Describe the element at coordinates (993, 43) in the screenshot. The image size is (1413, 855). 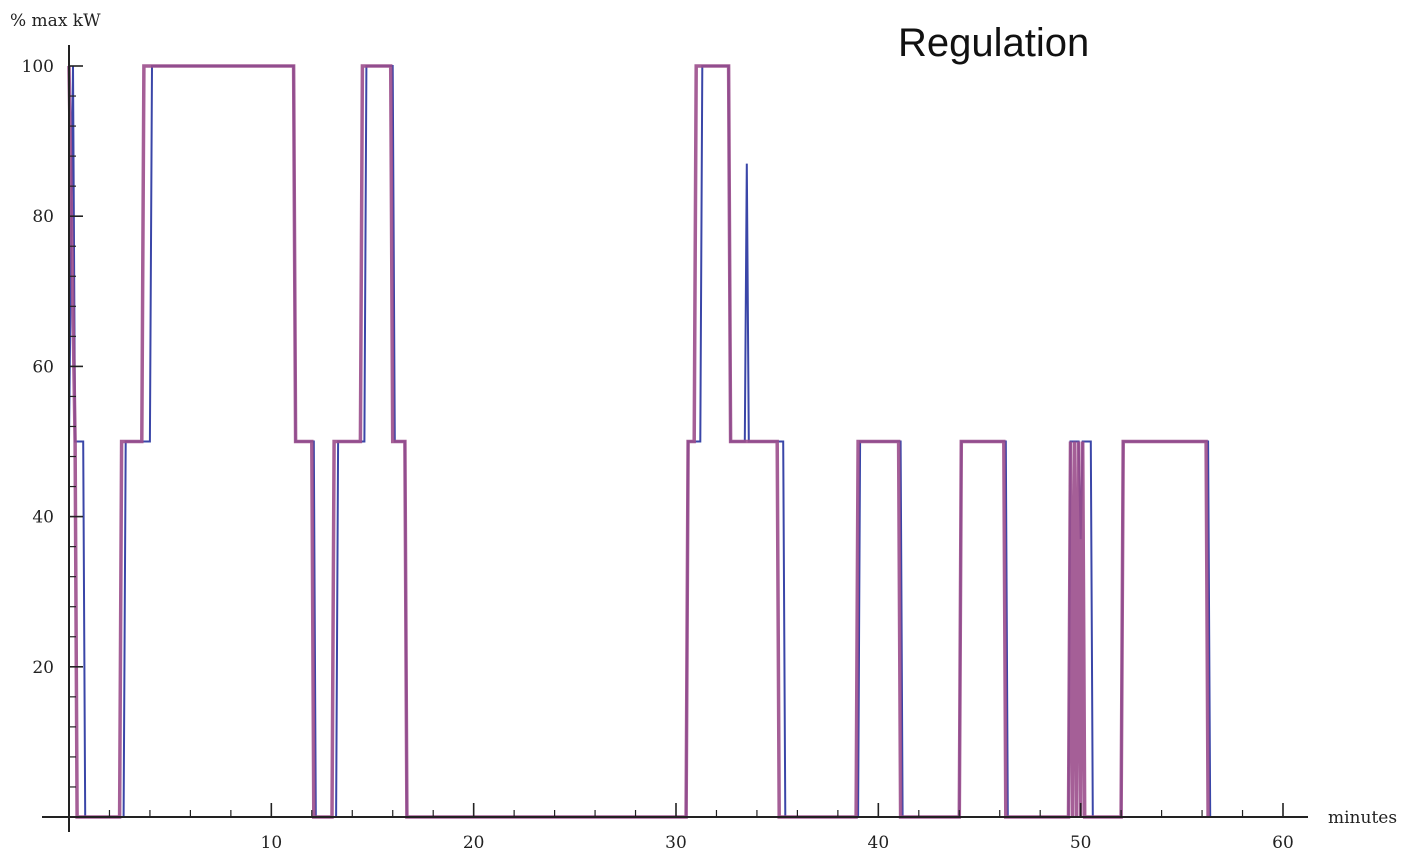
I see `chart-title: Regulation` at that location.